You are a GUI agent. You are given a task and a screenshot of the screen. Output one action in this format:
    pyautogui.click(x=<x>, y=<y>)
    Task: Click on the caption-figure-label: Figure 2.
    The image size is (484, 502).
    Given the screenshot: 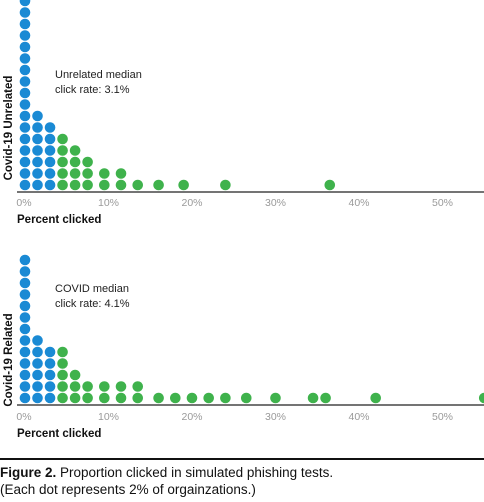 What is the action you would take?
    pyautogui.click(x=28, y=472)
    